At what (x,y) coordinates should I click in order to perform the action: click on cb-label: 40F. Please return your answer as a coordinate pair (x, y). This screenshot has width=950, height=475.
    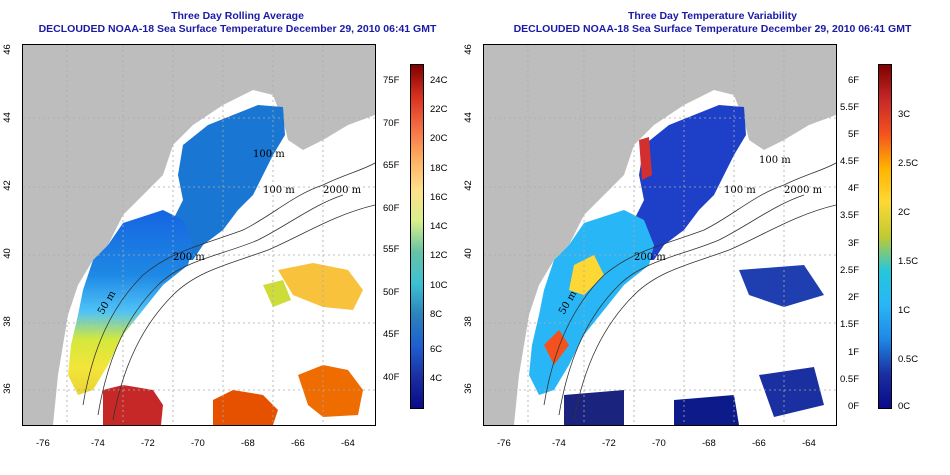
    Looking at the image, I should click on (391, 377).